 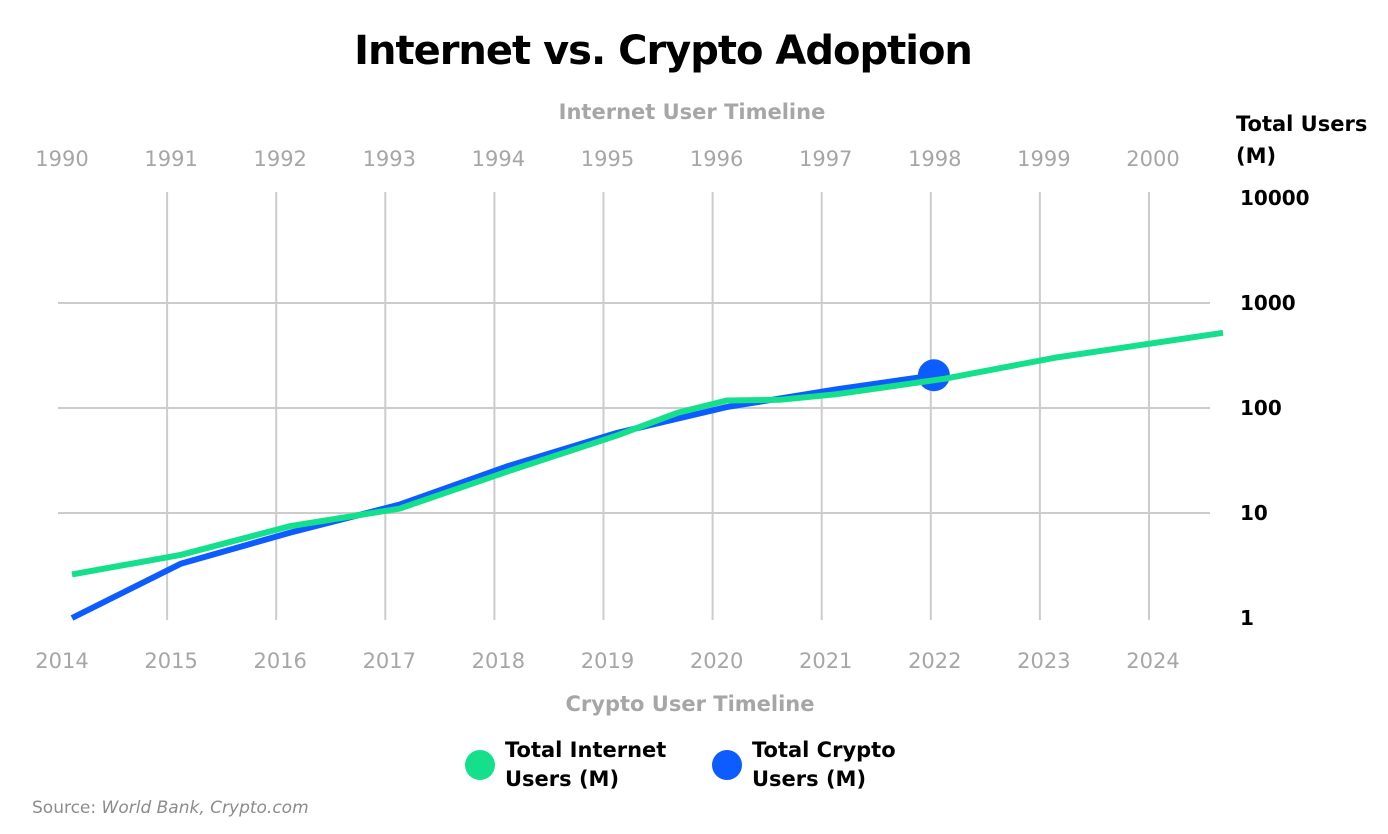 What do you see at coordinates (934, 159) in the screenshot?
I see `top-tick-label: 1998` at bounding box center [934, 159].